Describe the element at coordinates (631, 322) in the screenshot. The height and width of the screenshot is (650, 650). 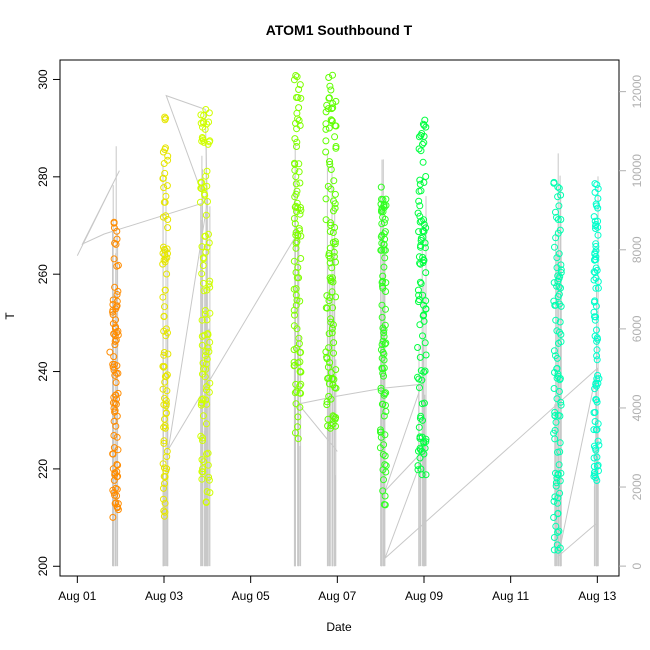
I see `secondary-y-axis: 0 2000 4000 6000 8000 10000 12000` at that location.